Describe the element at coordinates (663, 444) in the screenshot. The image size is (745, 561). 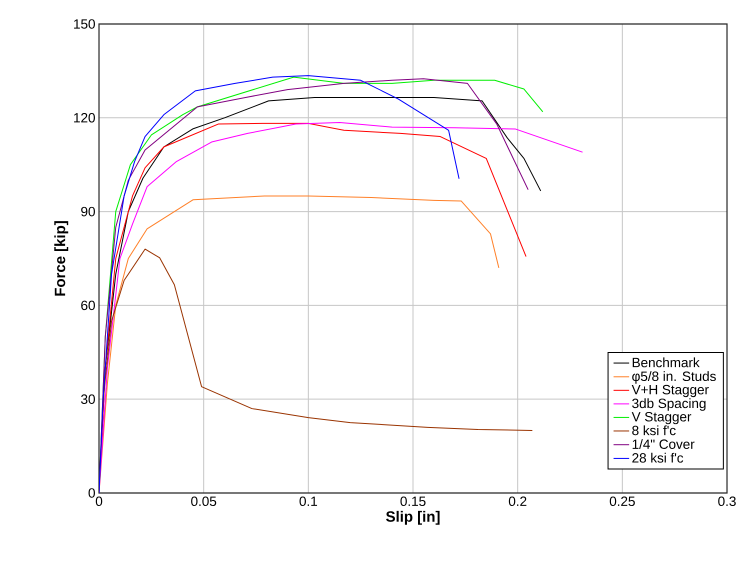
I see `legend-label: 1/4" Cover` at that location.